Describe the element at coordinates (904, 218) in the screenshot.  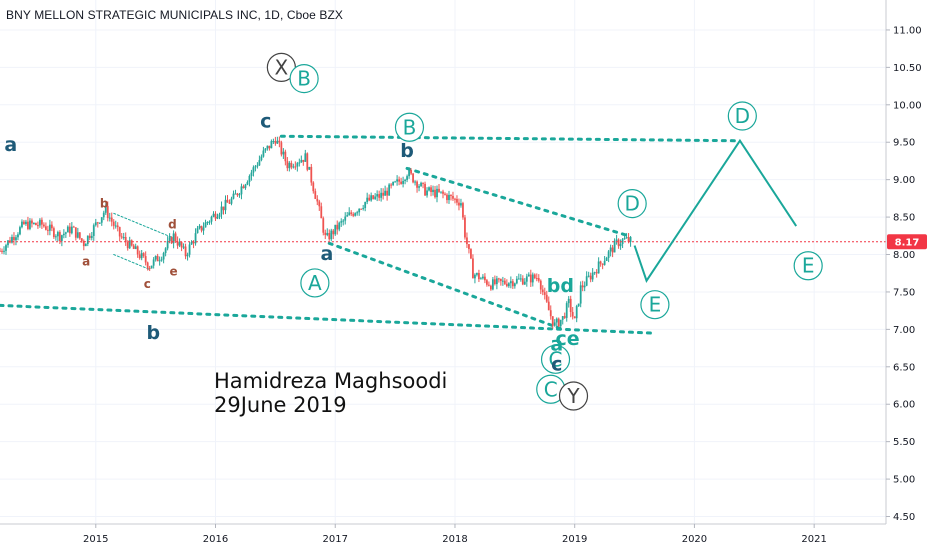
I see `price-tick-label: 8.50` at that location.